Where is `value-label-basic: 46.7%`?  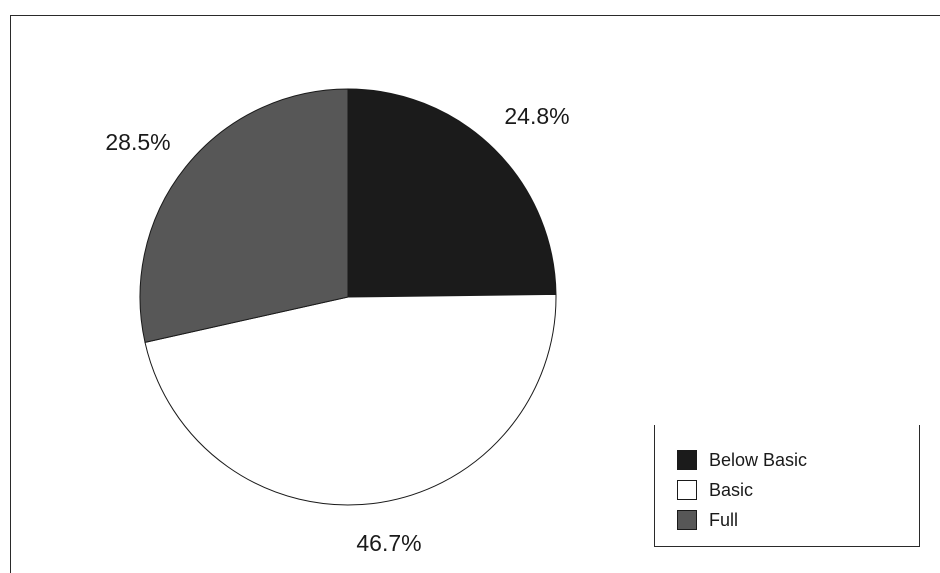 value-label-basic: 46.7% is located at coordinates (388, 543).